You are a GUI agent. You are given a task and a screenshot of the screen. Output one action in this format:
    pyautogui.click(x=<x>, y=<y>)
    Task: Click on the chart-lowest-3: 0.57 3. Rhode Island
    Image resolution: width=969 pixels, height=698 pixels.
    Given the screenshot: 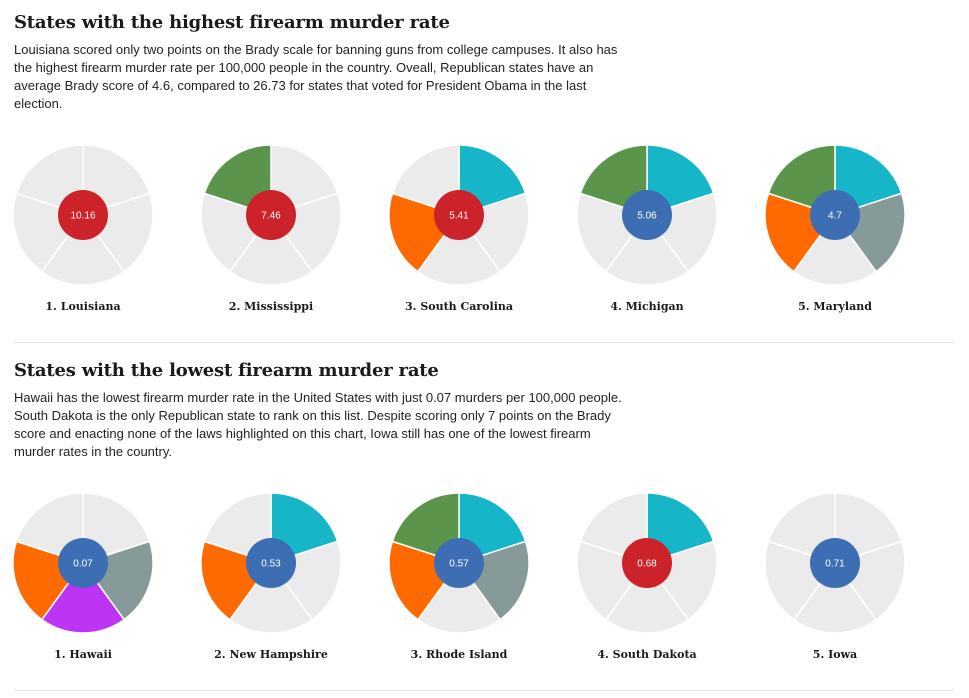 What is the action you would take?
    pyautogui.click(x=459, y=574)
    